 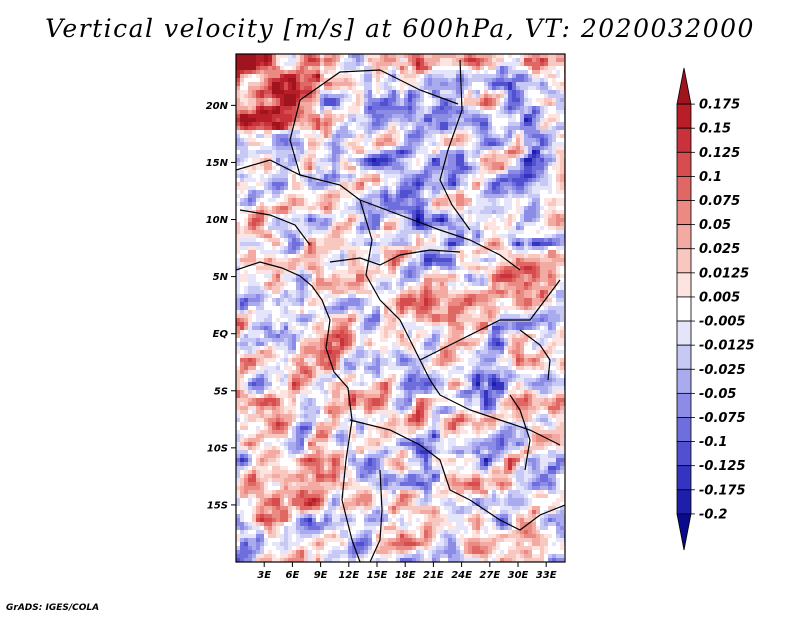 What do you see at coordinates (719, 153) in the screenshot?
I see `colorbar-label: 0.125` at bounding box center [719, 153].